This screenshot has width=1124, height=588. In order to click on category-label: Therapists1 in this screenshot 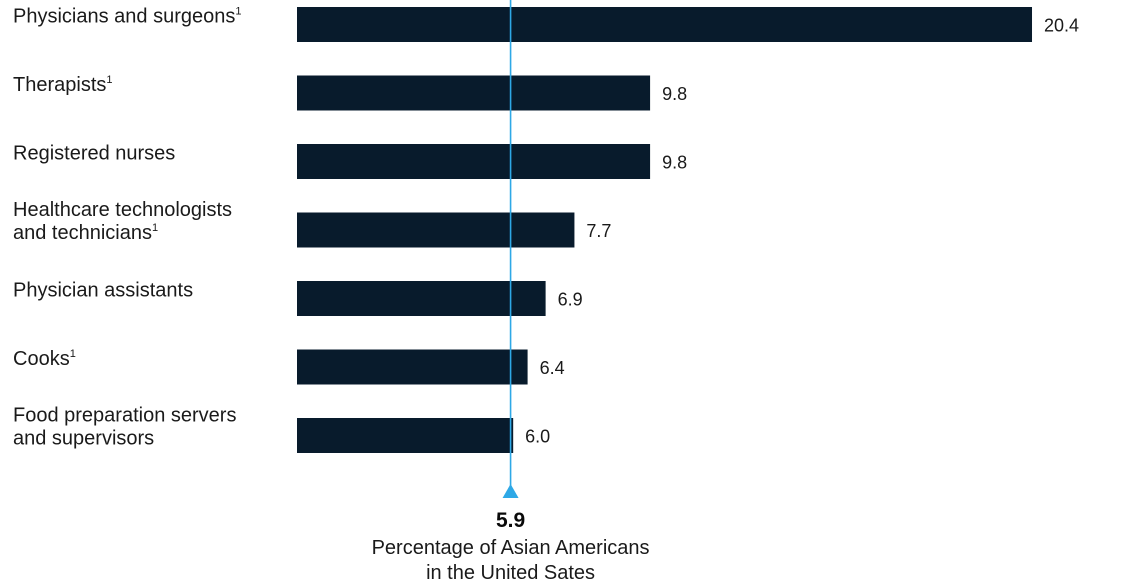, I will do `click(63, 85)`.